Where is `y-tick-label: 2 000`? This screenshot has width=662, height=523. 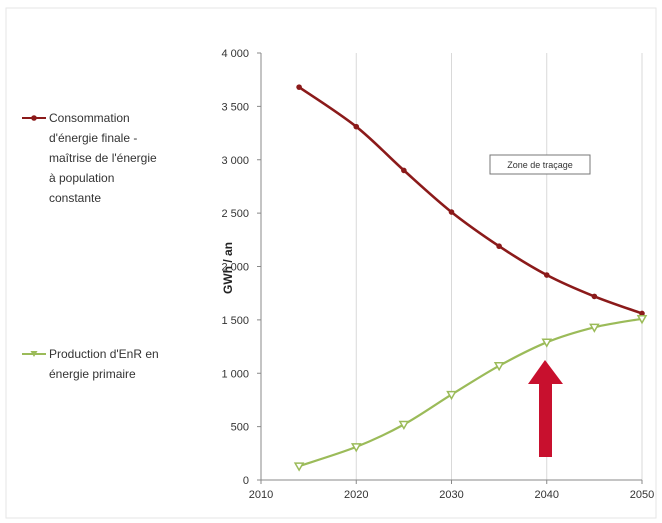
y-tick-label: 2 000 is located at coordinates (235, 268).